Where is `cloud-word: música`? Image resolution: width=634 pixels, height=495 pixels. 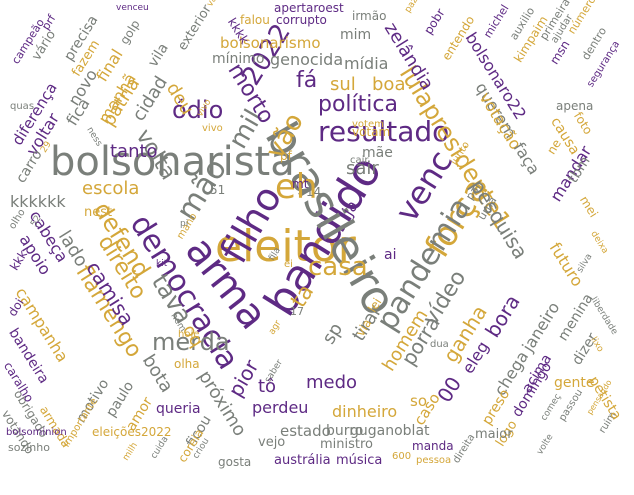
cloud-word: música is located at coordinates (359, 460).